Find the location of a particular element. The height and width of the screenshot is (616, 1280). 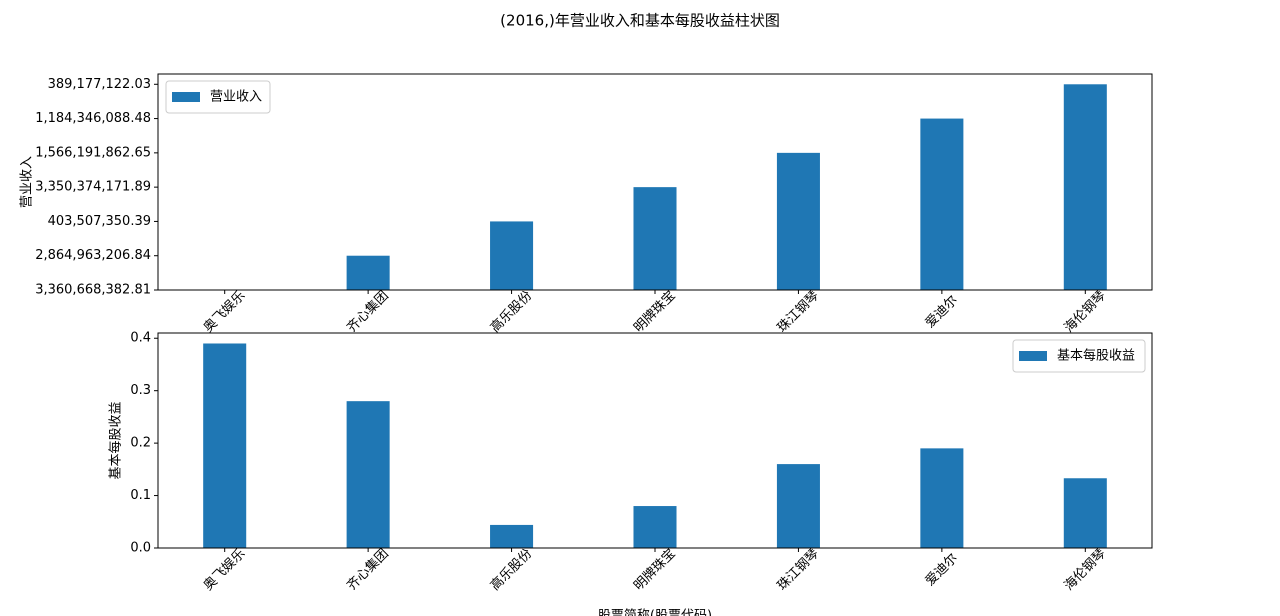

y-tick-label: 0.4 is located at coordinates (140, 338).